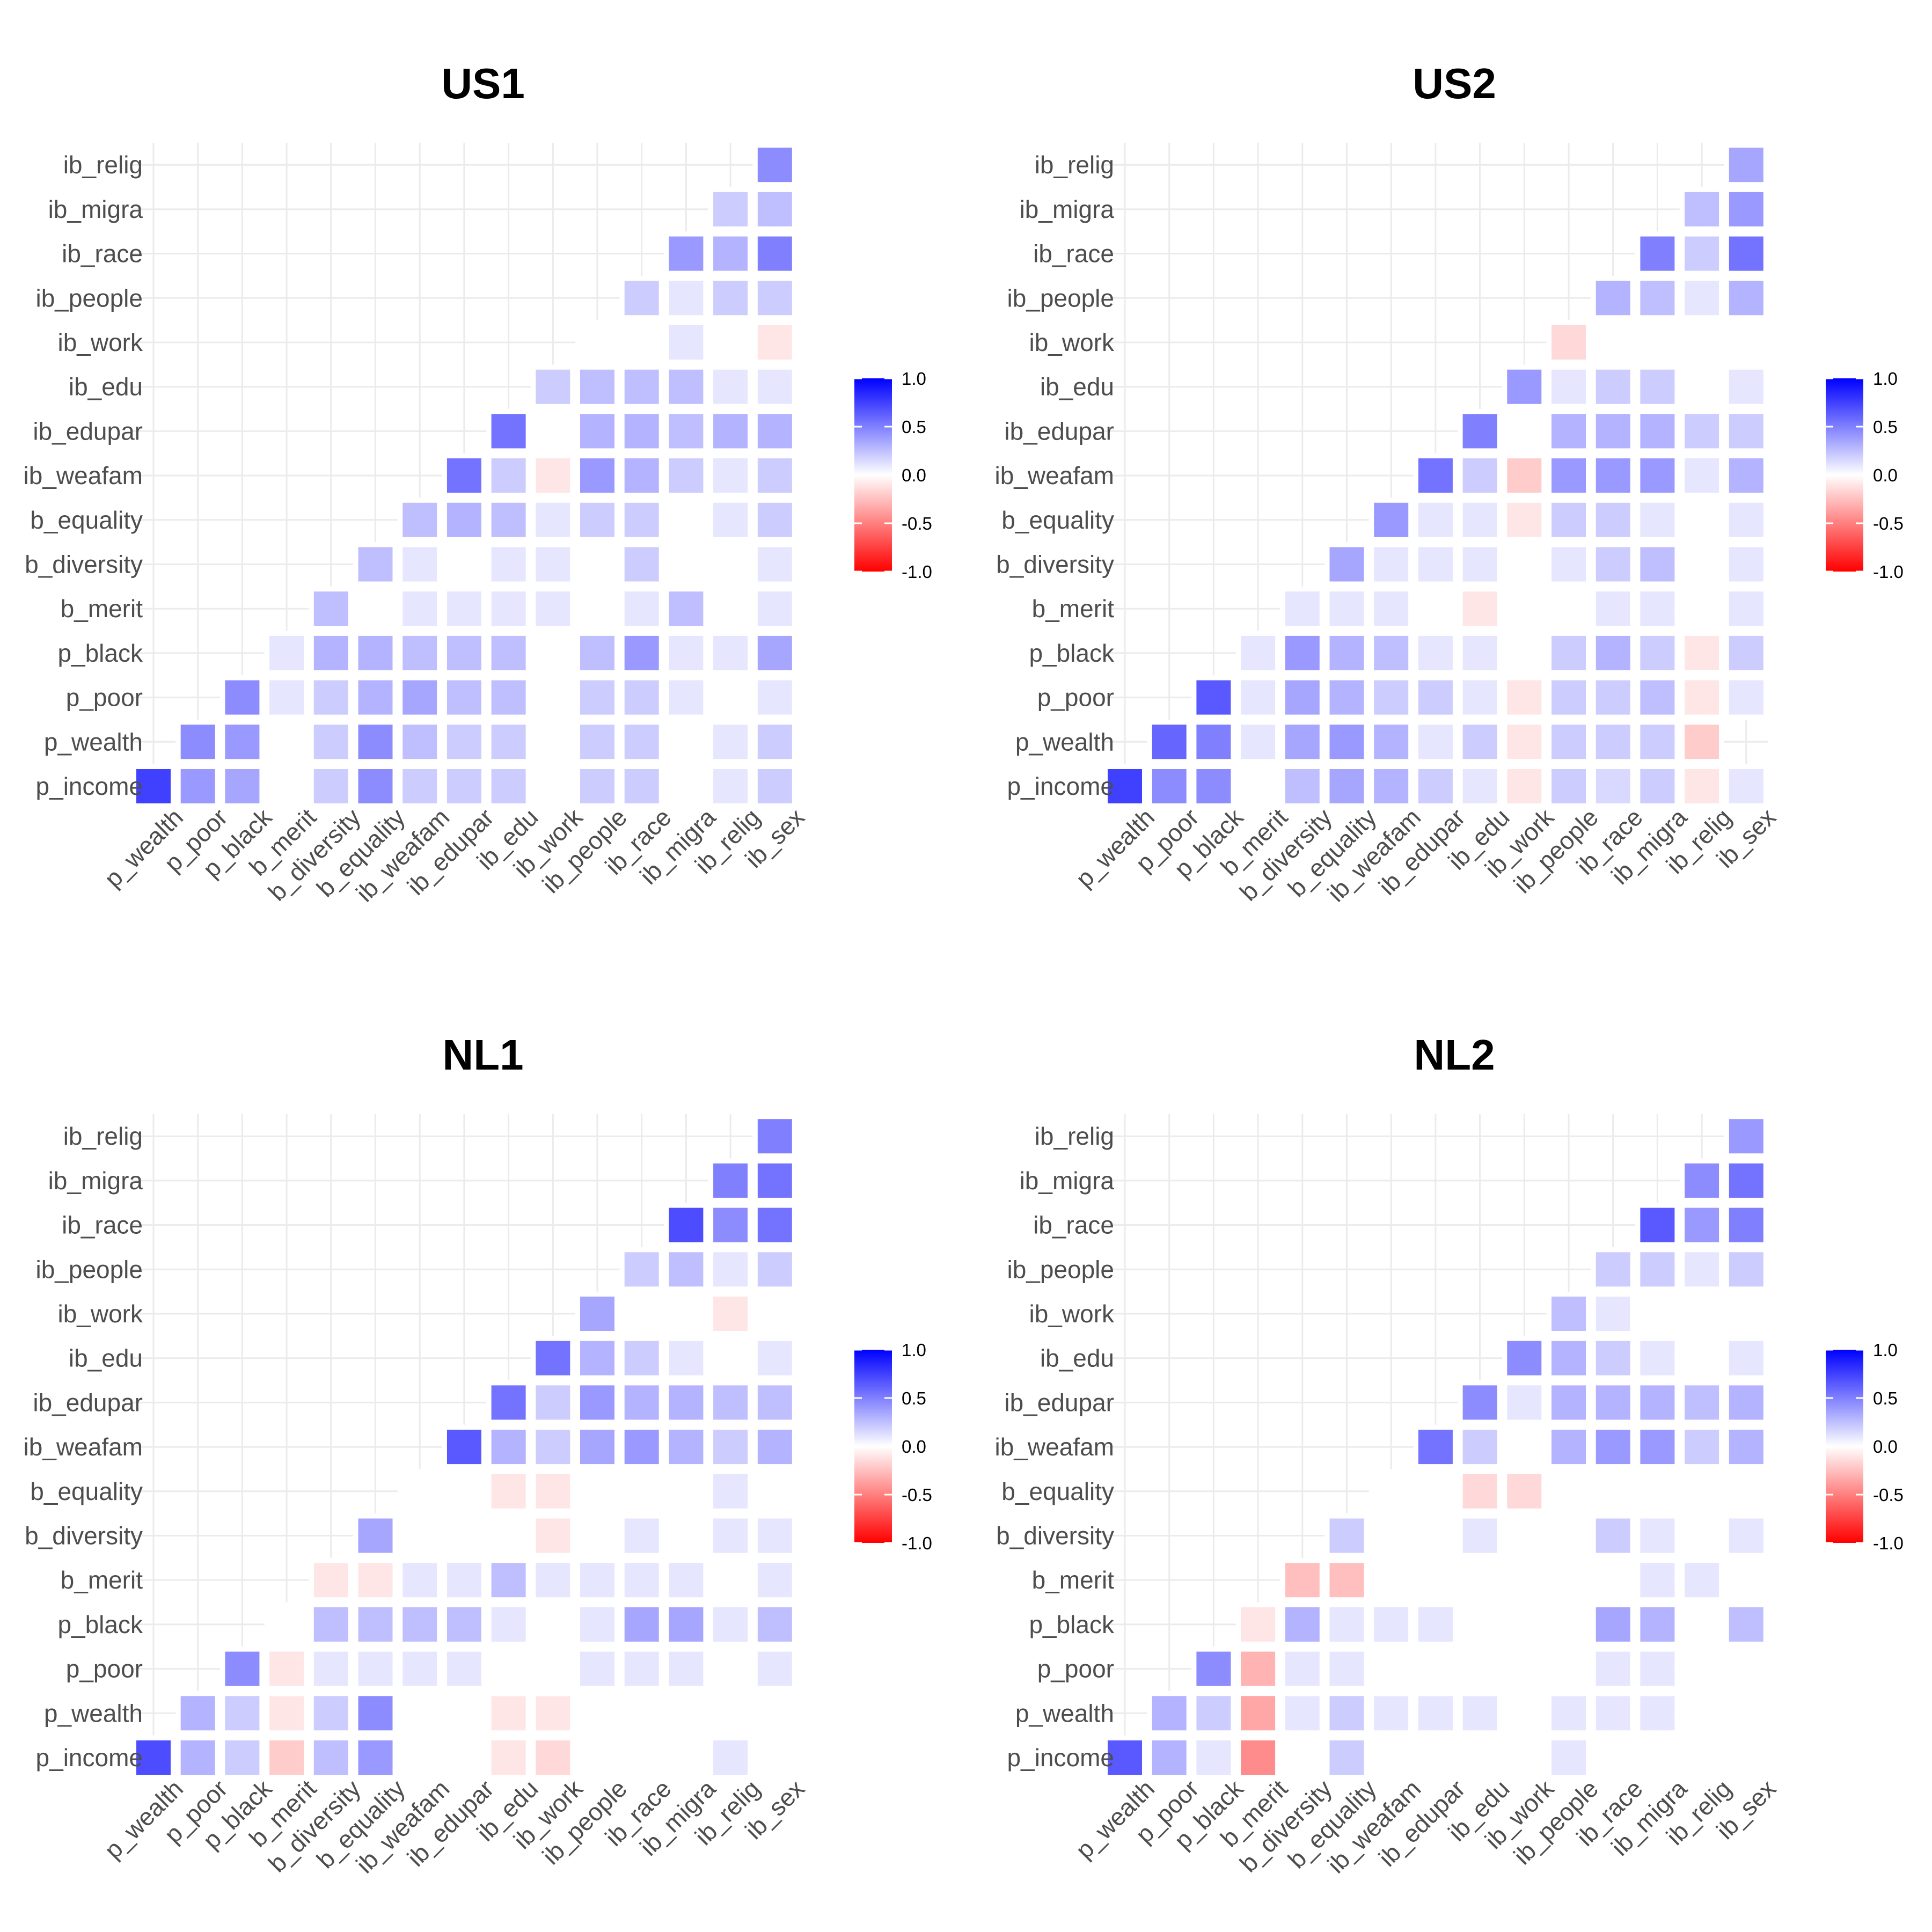 The height and width of the screenshot is (1932, 1932). Describe the element at coordinates (1055, 1536) in the screenshot. I see `y-tick-label: b_diversity` at that location.